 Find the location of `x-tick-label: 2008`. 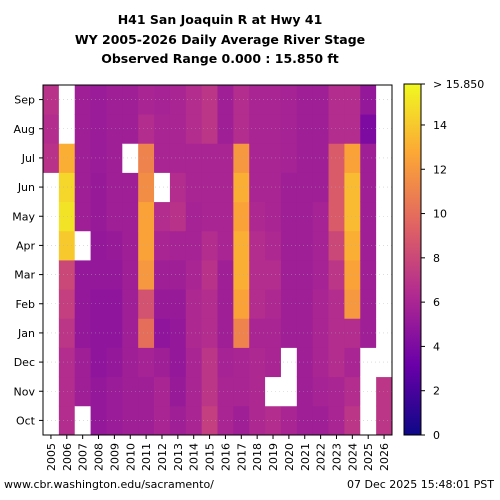

x-tick-label: 2008 is located at coordinates (99, 457).